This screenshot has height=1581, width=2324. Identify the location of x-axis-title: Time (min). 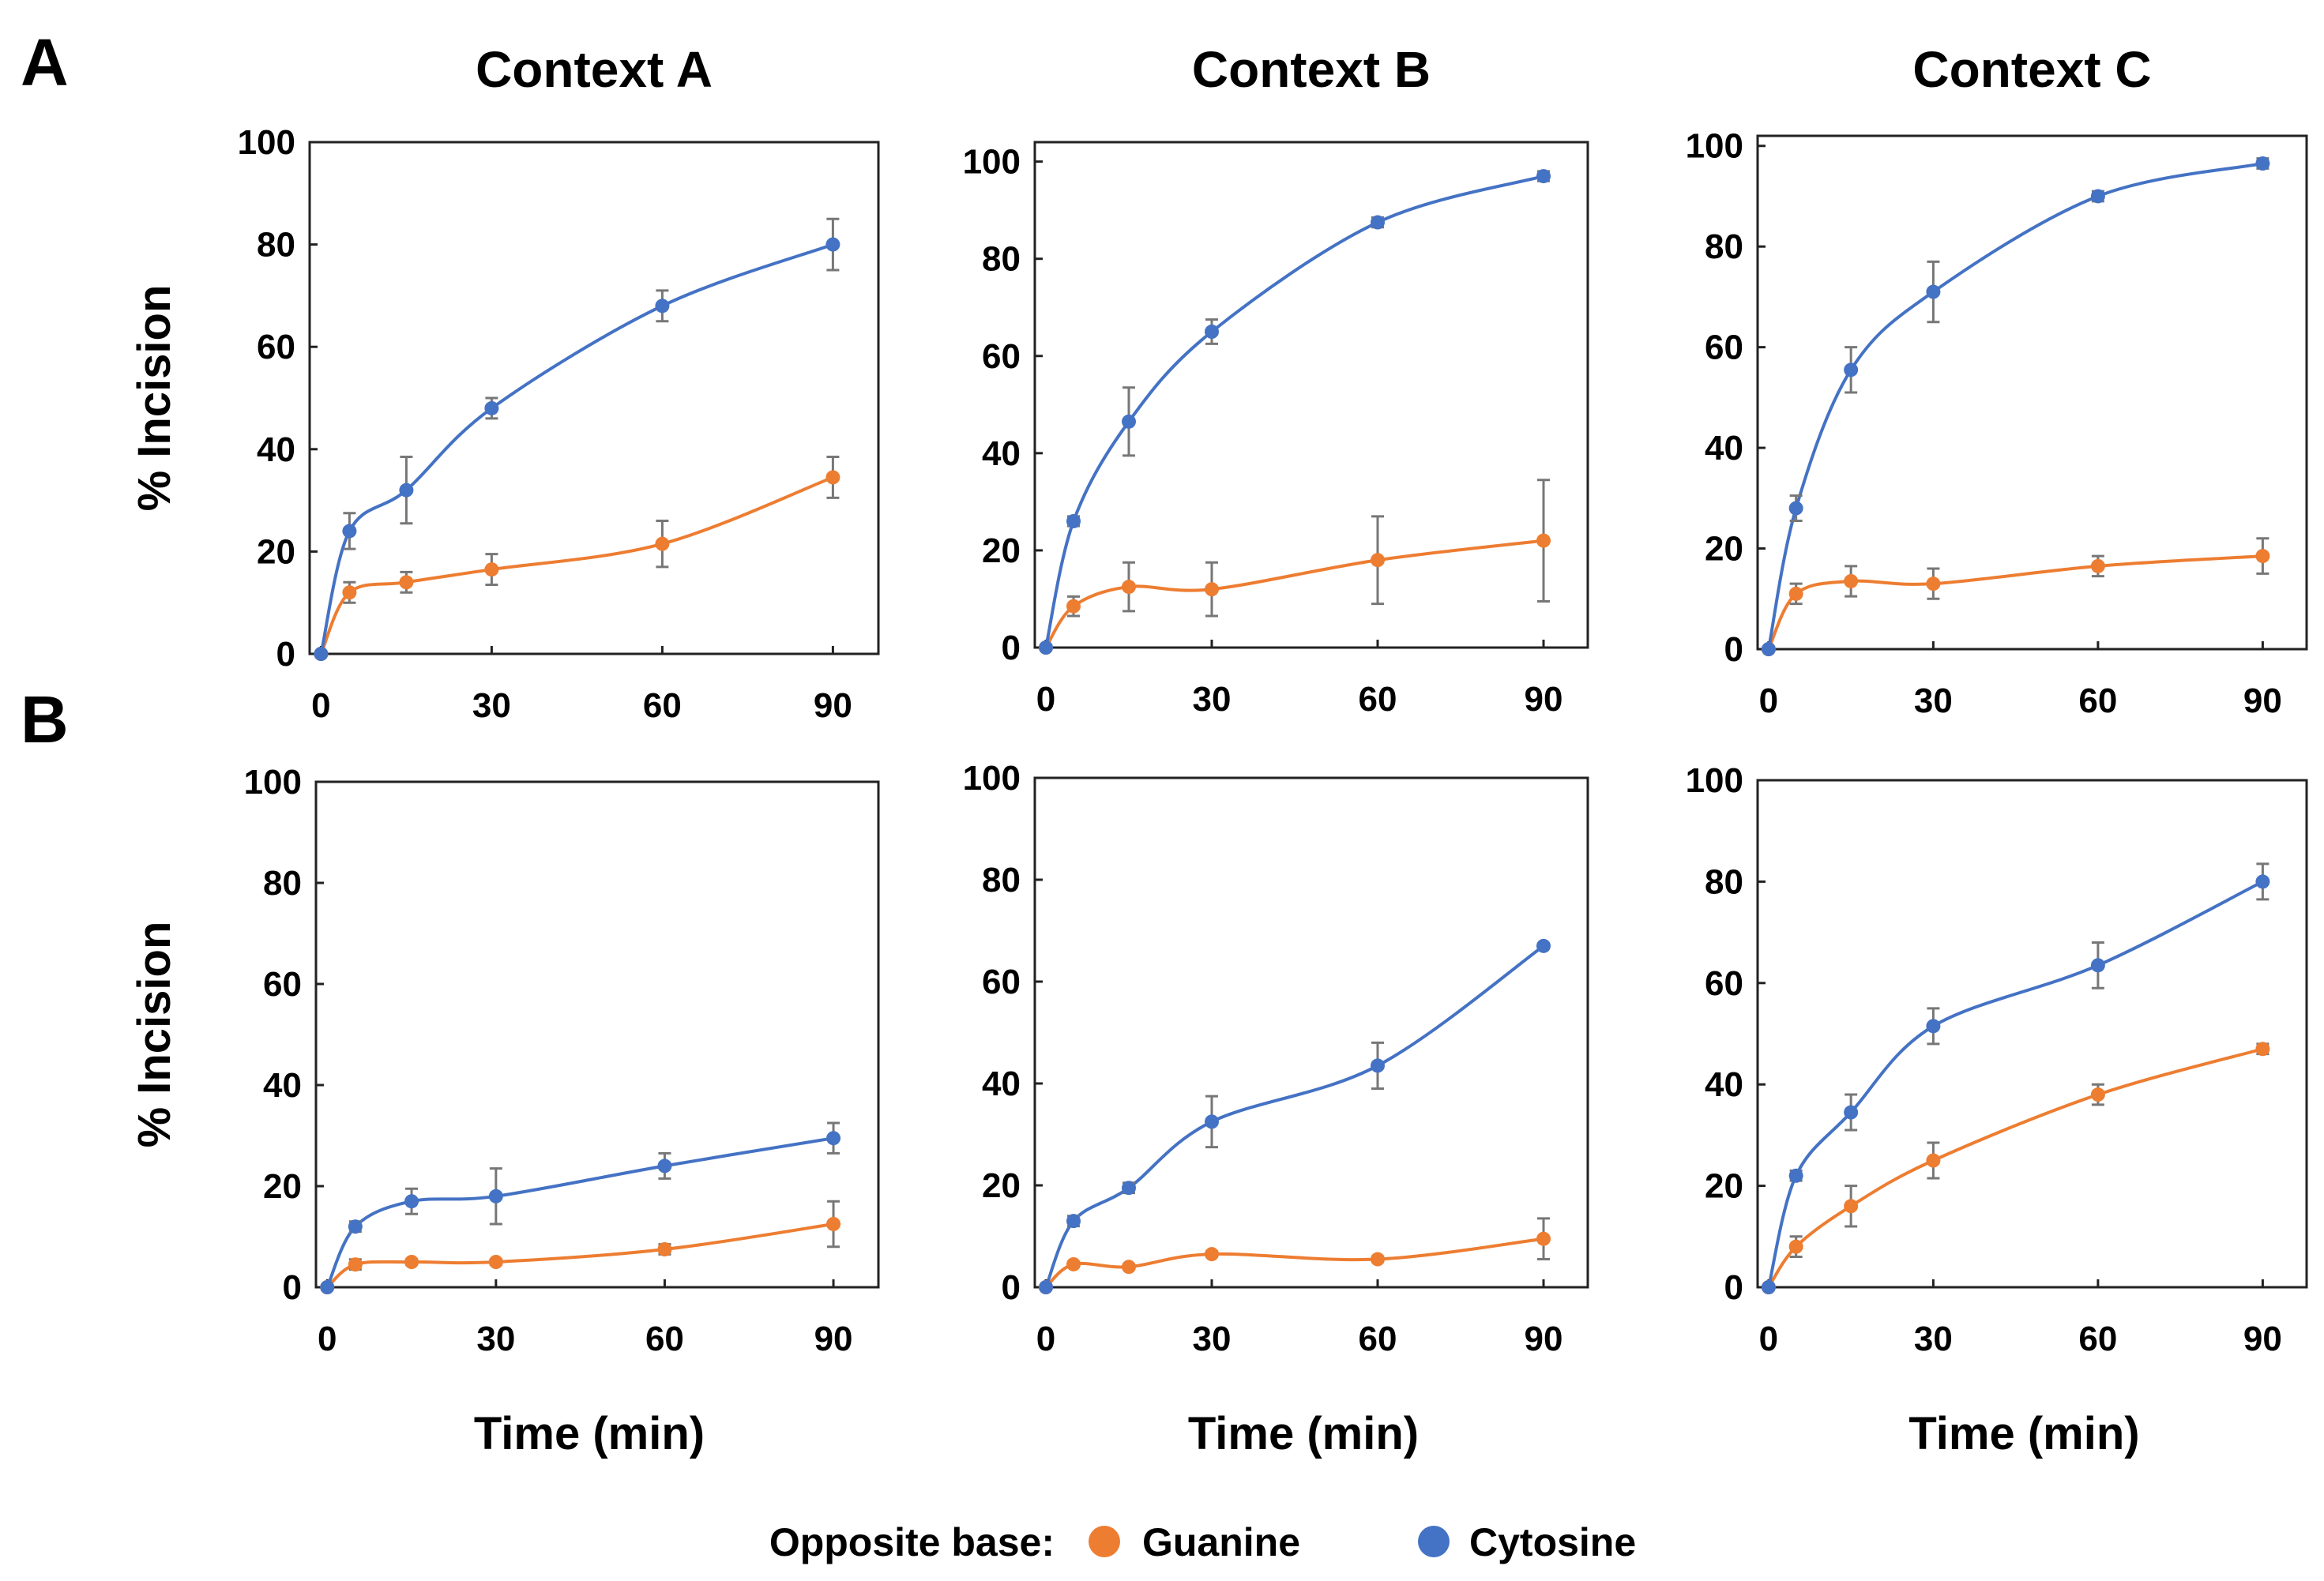
(2023, 1433).